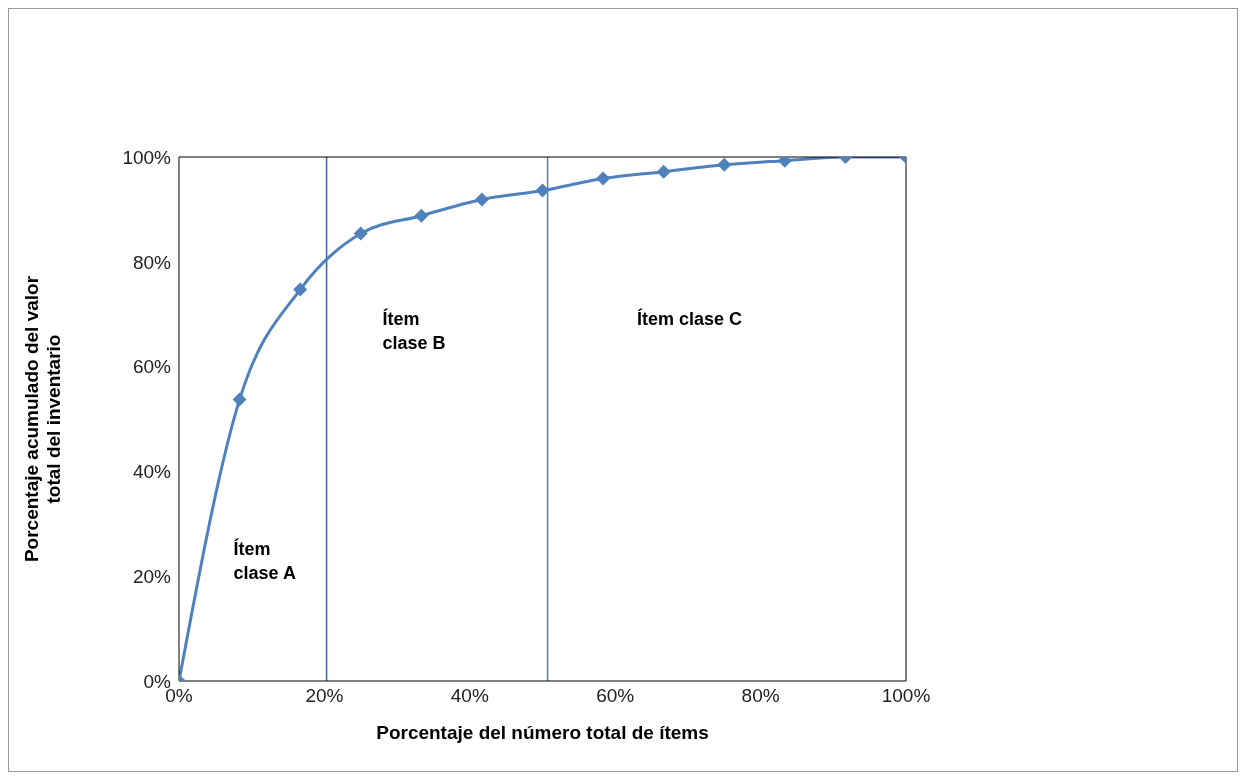 The width and height of the screenshot is (1251, 783). Describe the element at coordinates (906, 696) in the screenshot. I see `x-tick-label: 100%` at that location.